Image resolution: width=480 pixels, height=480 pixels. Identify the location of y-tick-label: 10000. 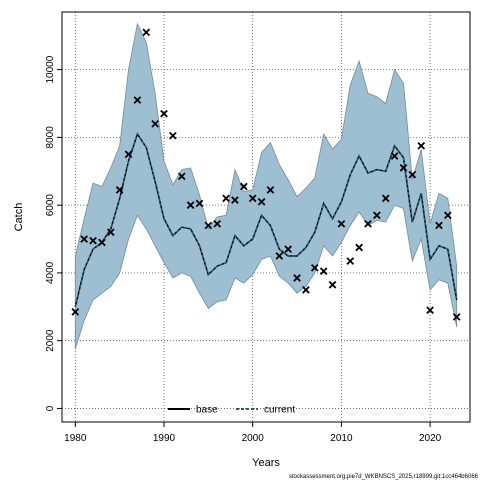
(50, 69).